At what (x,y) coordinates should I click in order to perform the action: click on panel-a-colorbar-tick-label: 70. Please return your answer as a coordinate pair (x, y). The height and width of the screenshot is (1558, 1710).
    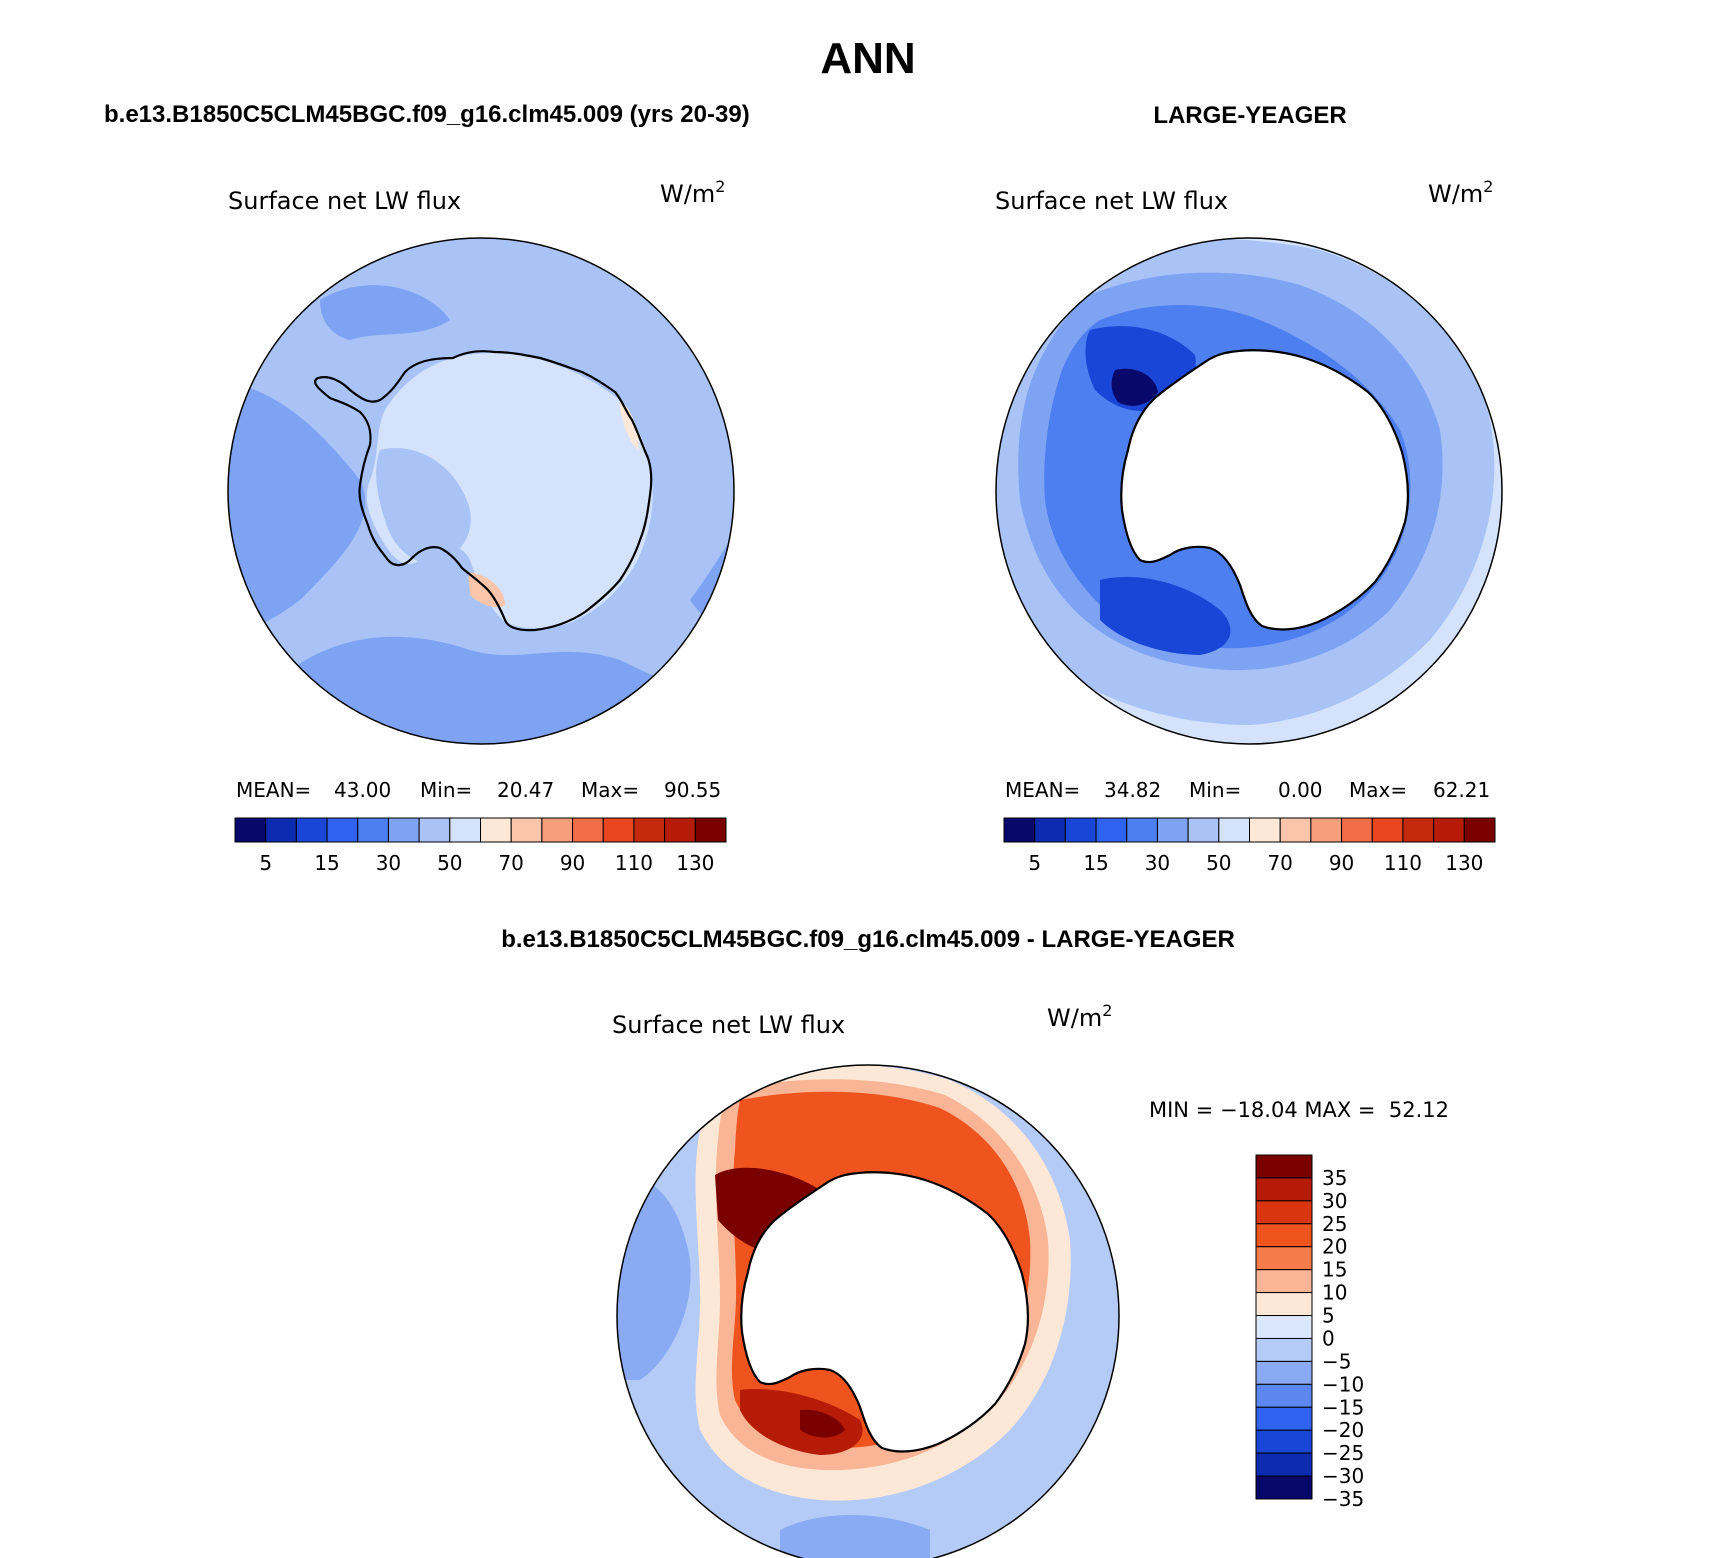
    Looking at the image, I should click on (510, 863).